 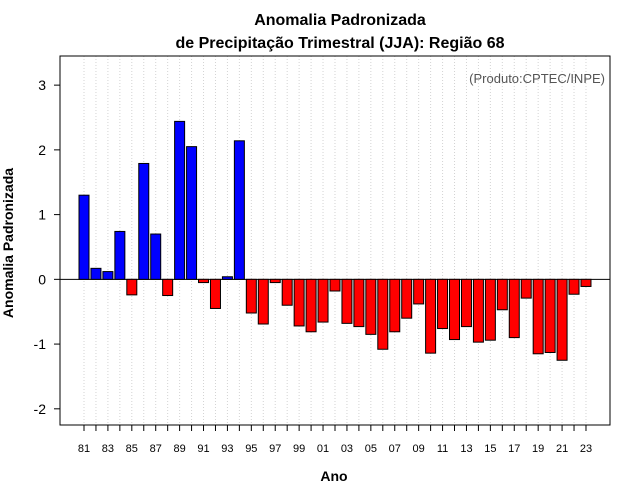 What do you see at coordinates (203, 449) in the screenshot?
I see `x-tick-label: 91` at bounding box center [203, 449].